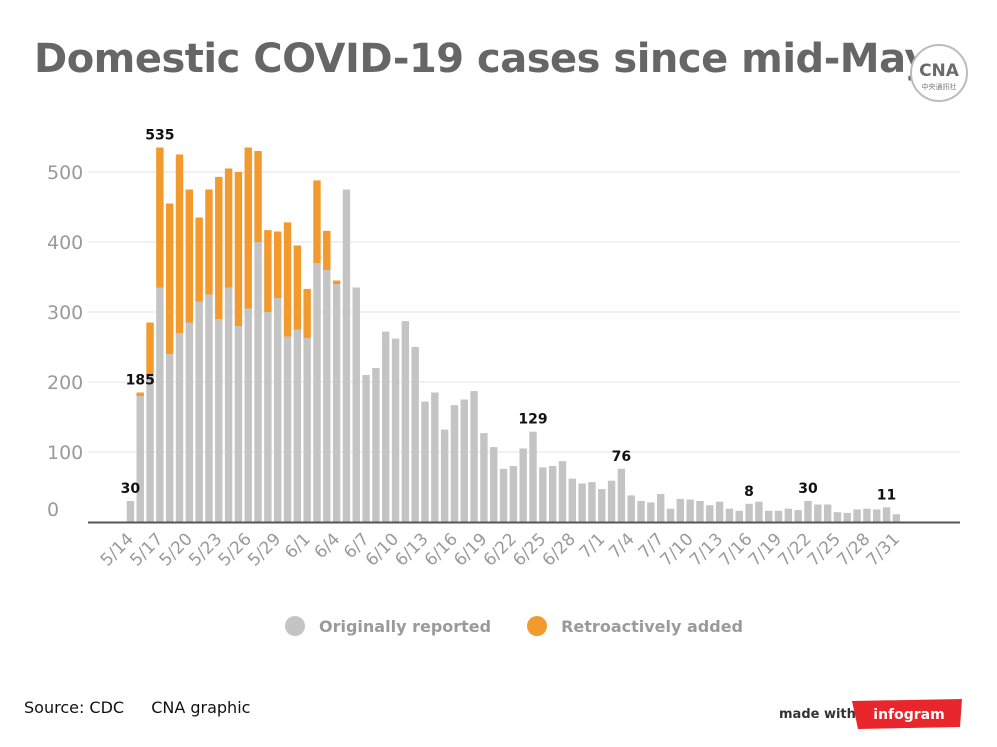 Image resolution: width=997 pixels, height=747 pixels. I want to click on infogram-logo-icon: infogram, so click(907, 714).